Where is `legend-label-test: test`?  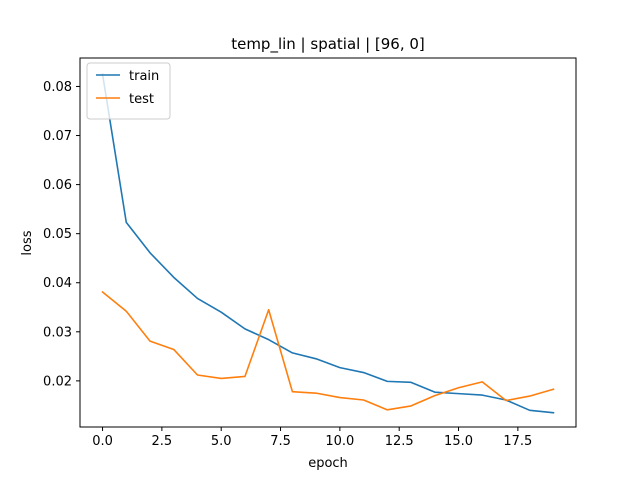
legend-label-test: test is located at coordinates (141, 99).